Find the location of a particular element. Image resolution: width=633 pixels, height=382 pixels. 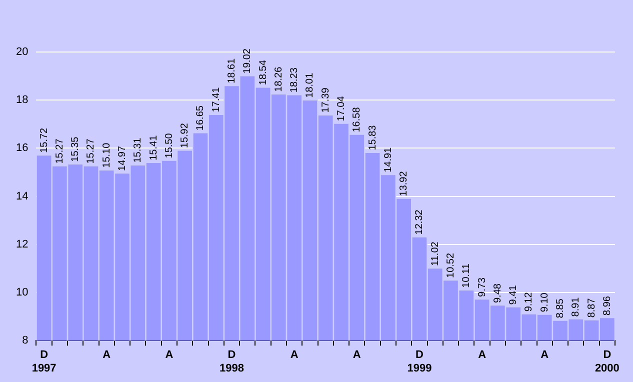

data-label: 18.54 is located at coordinates (263, 73).